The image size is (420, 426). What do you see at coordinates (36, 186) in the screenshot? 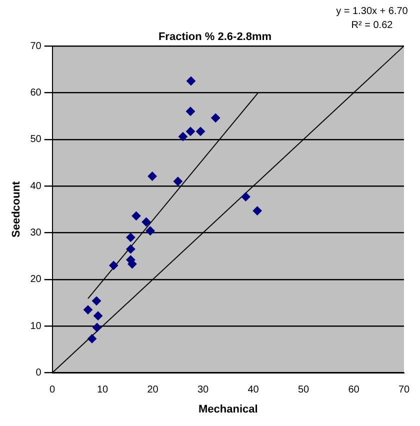
I see `y-tick-label: 40` at bounding box center [36, 186].